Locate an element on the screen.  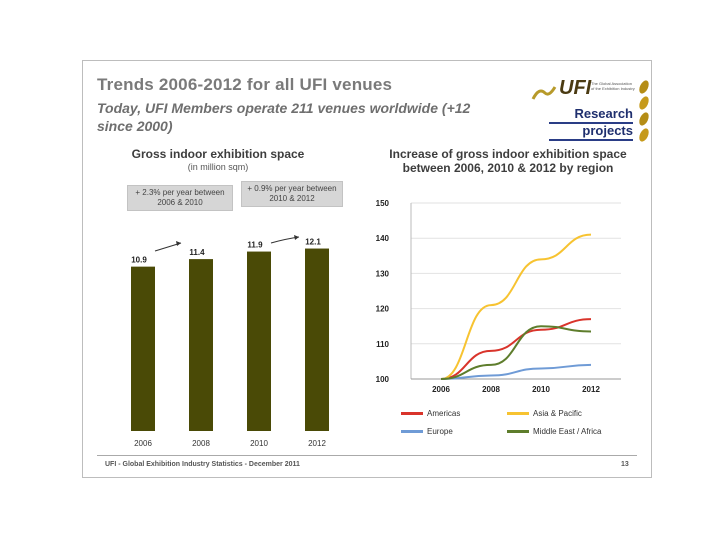
logo-mark-icon is located at coordinates (544, 93).